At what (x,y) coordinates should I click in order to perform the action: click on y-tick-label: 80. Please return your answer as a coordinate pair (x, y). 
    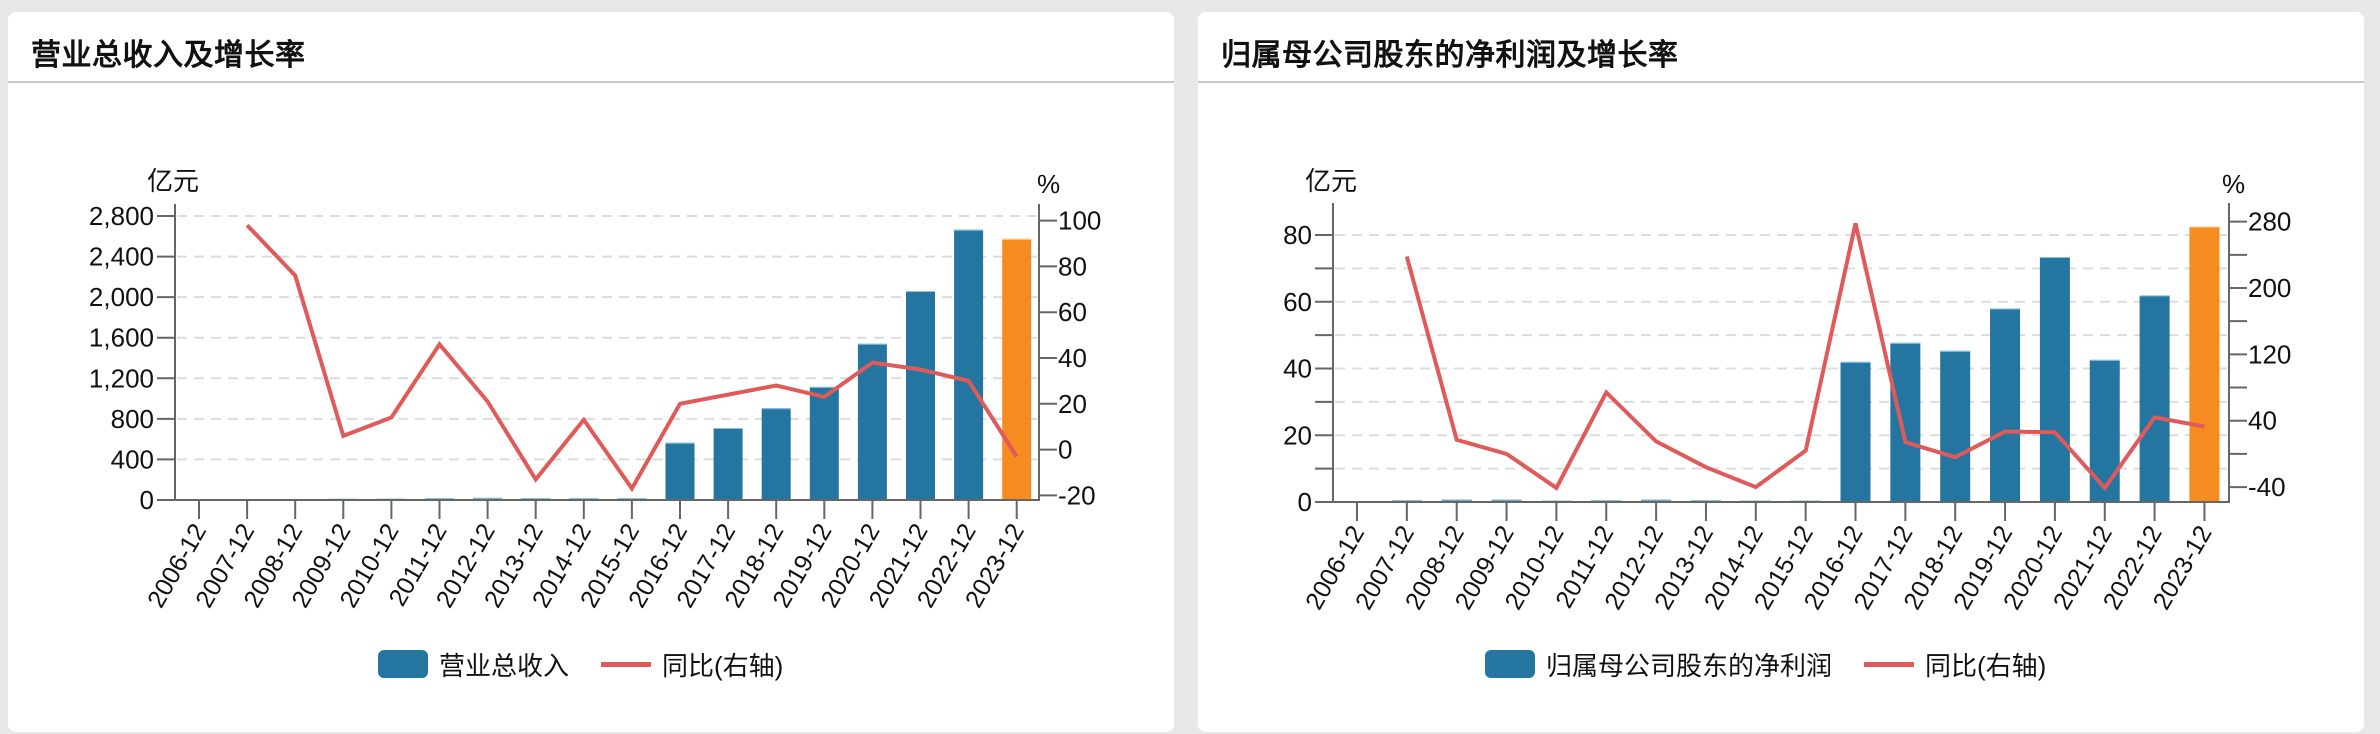
    Looking at the image, I should click on (1297, 235).